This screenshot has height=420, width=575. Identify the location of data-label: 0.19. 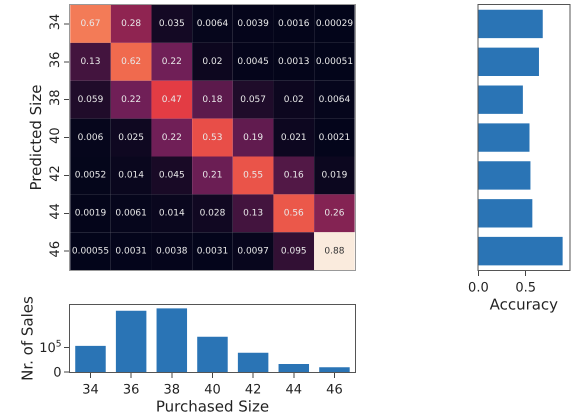
(253, 137).